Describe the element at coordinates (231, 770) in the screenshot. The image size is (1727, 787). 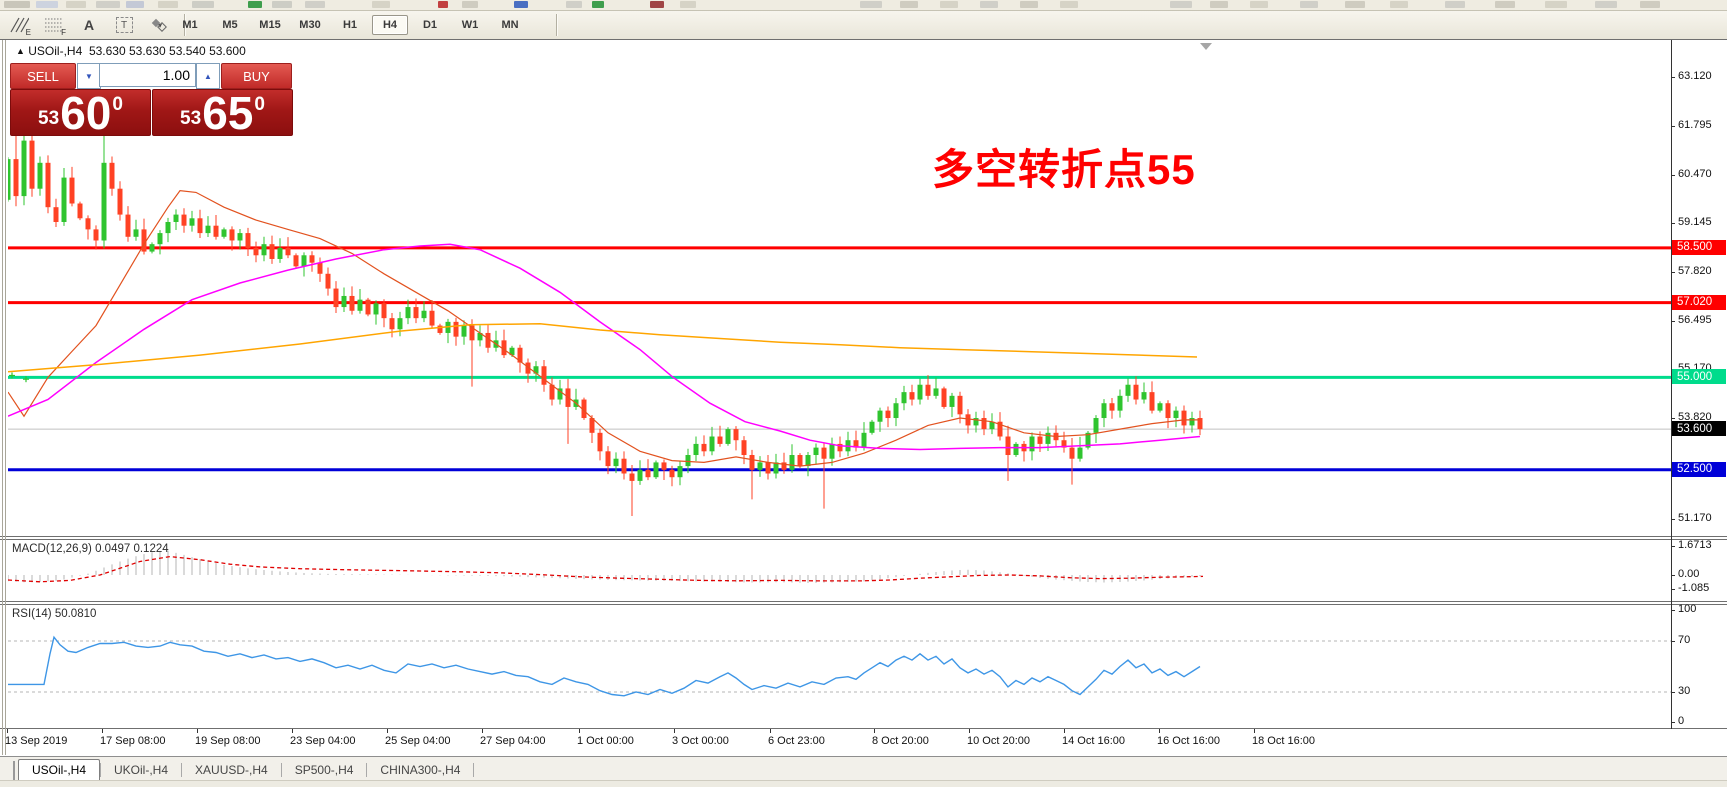
I see `chart-tab-xauusdh4: XAUUSD-,H4` at that location.